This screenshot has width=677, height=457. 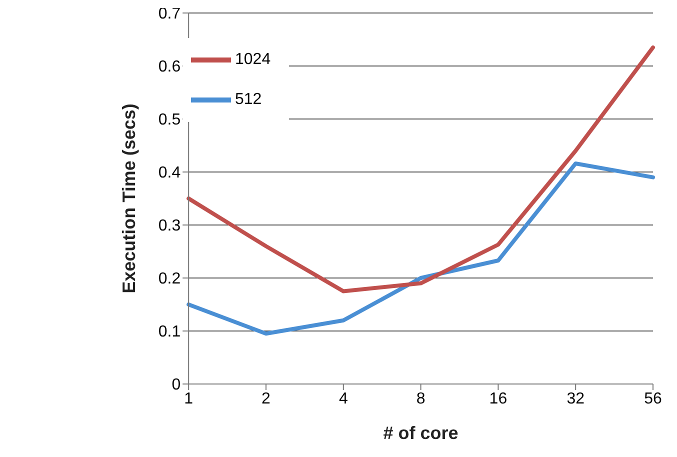 What do you see at coordinates (128, 199) in the screenshot?
I see `y-axis-title: Execution Time (secs)` at bounding box center [128, 199].